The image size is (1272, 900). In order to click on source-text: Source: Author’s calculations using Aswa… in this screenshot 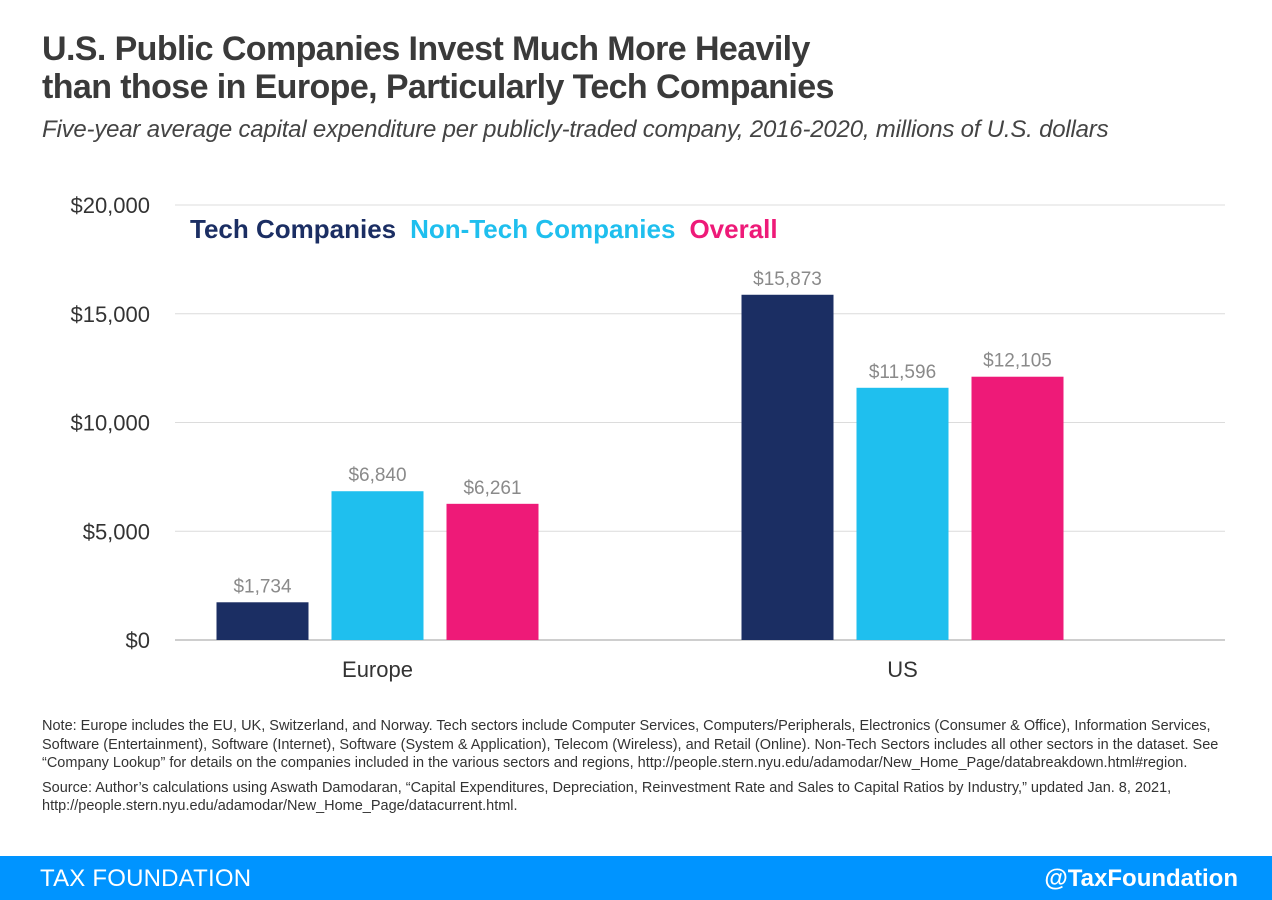, I will do `click(607, 797)`.